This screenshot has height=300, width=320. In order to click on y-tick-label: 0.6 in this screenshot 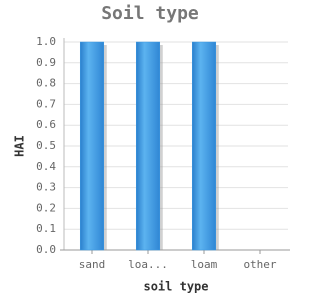, I will do `click(46, 124)`.